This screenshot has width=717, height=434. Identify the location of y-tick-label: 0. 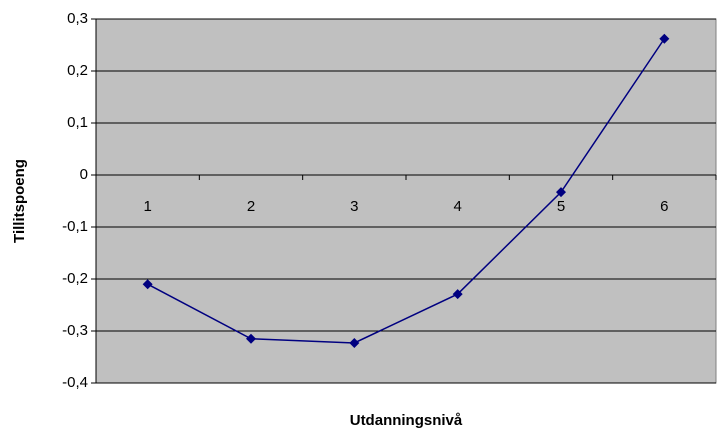
(84, 174).